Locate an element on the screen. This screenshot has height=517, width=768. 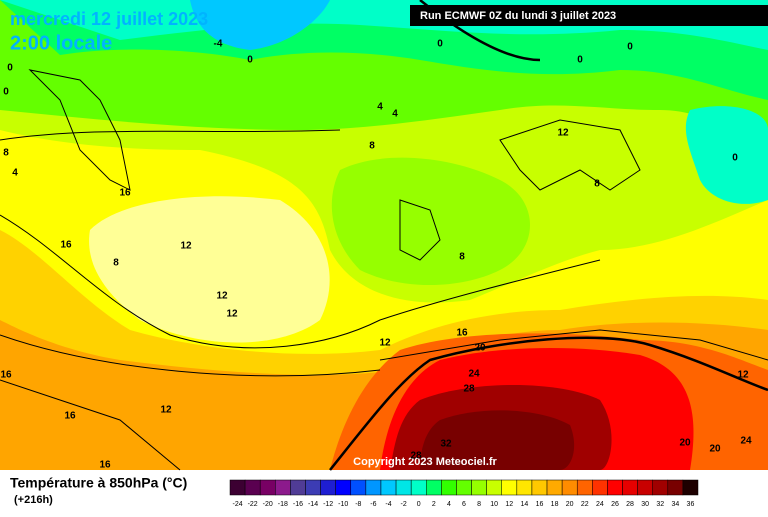
legend-tick-label: -20 is located at coordinates (268, 504).